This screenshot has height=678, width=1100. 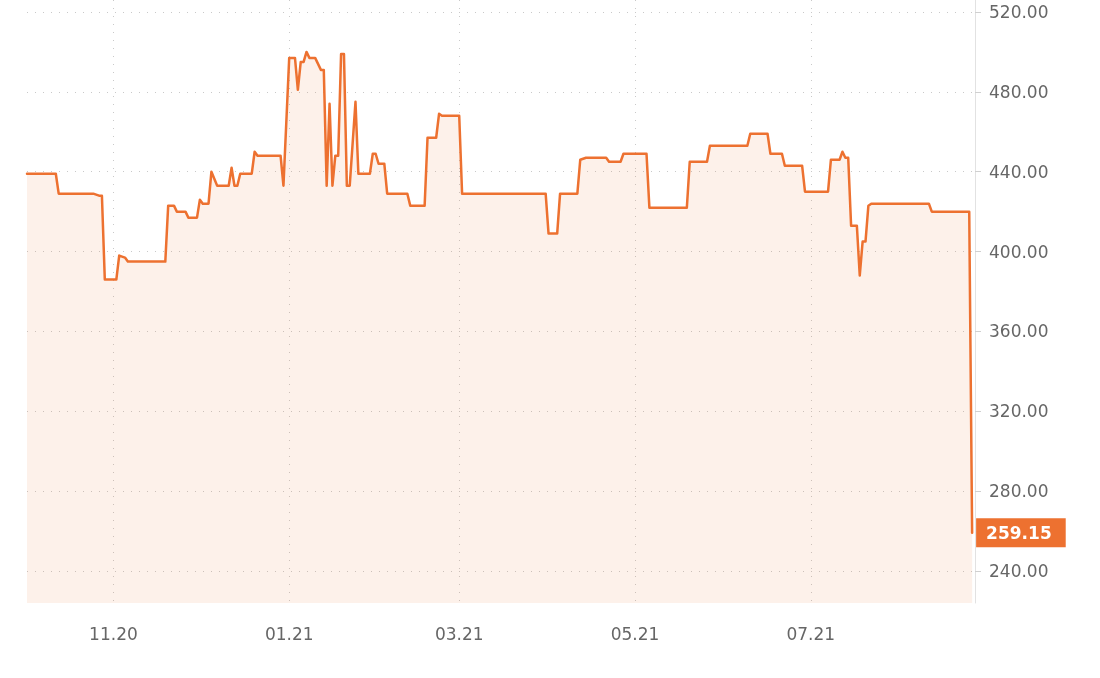 I want to click on x-tick-label: 03.21, so click(x=459, y=633).